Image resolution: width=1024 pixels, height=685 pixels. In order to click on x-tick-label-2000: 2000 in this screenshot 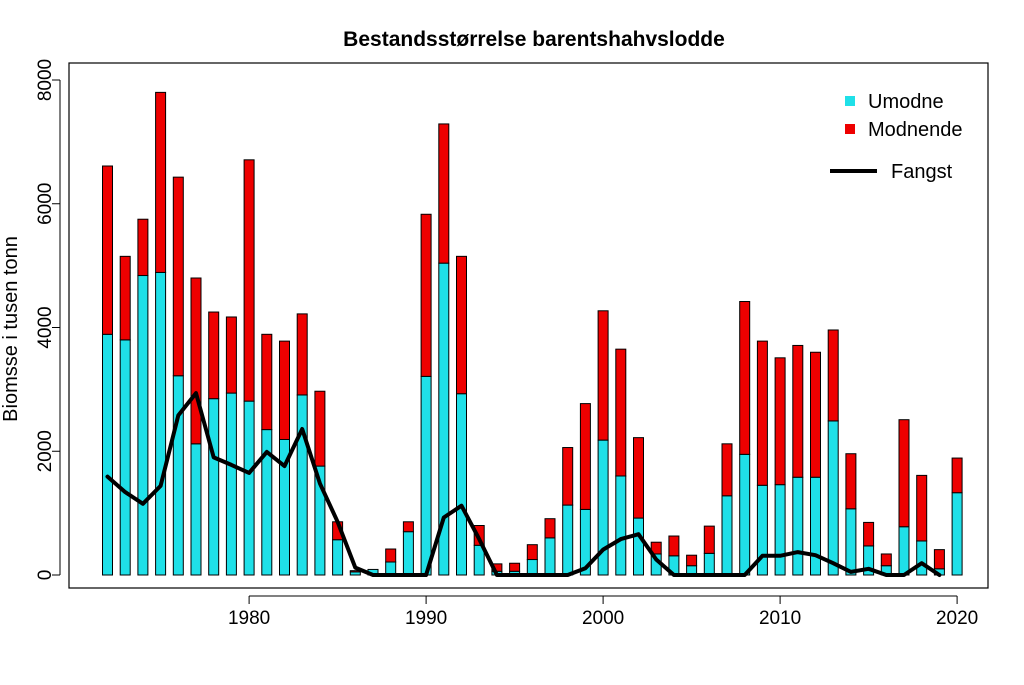, I will do `click(603, 618)`.